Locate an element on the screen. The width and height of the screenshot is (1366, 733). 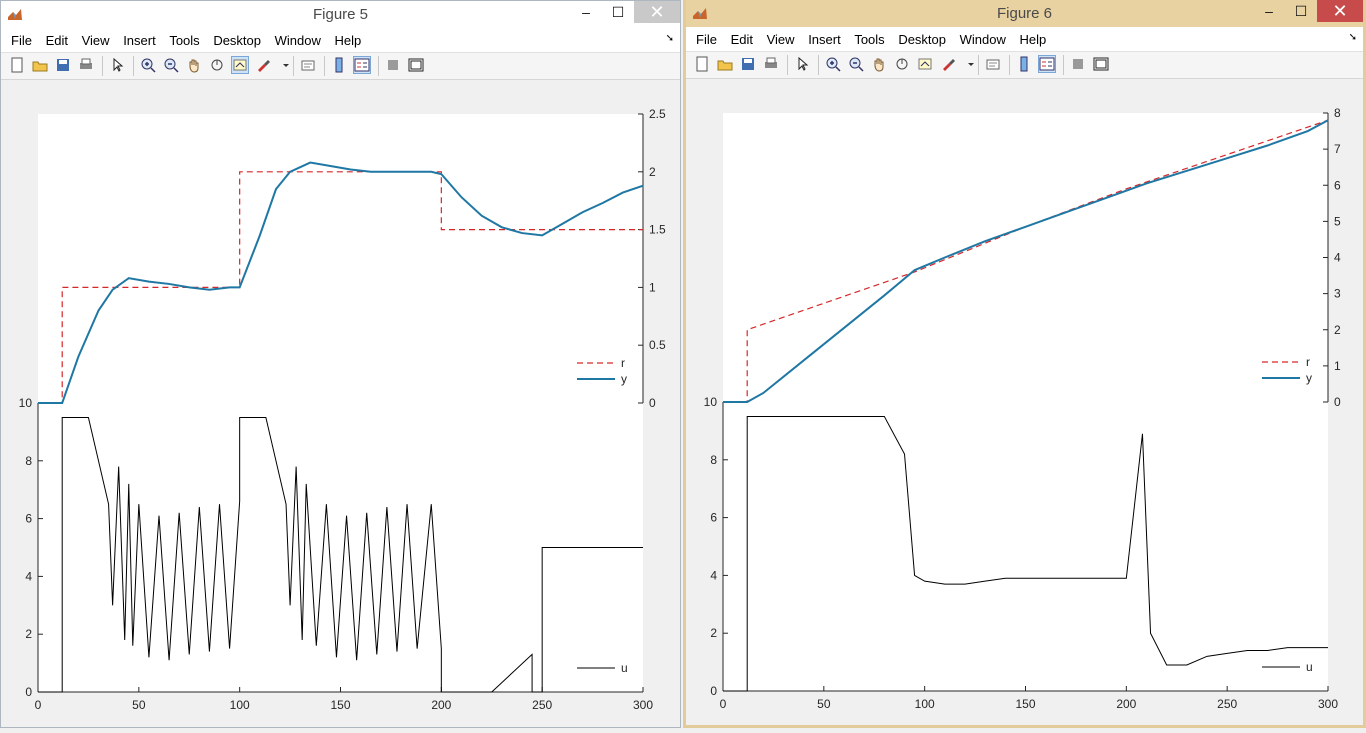
figure-toolbar is located at coordinates (1024, 65).